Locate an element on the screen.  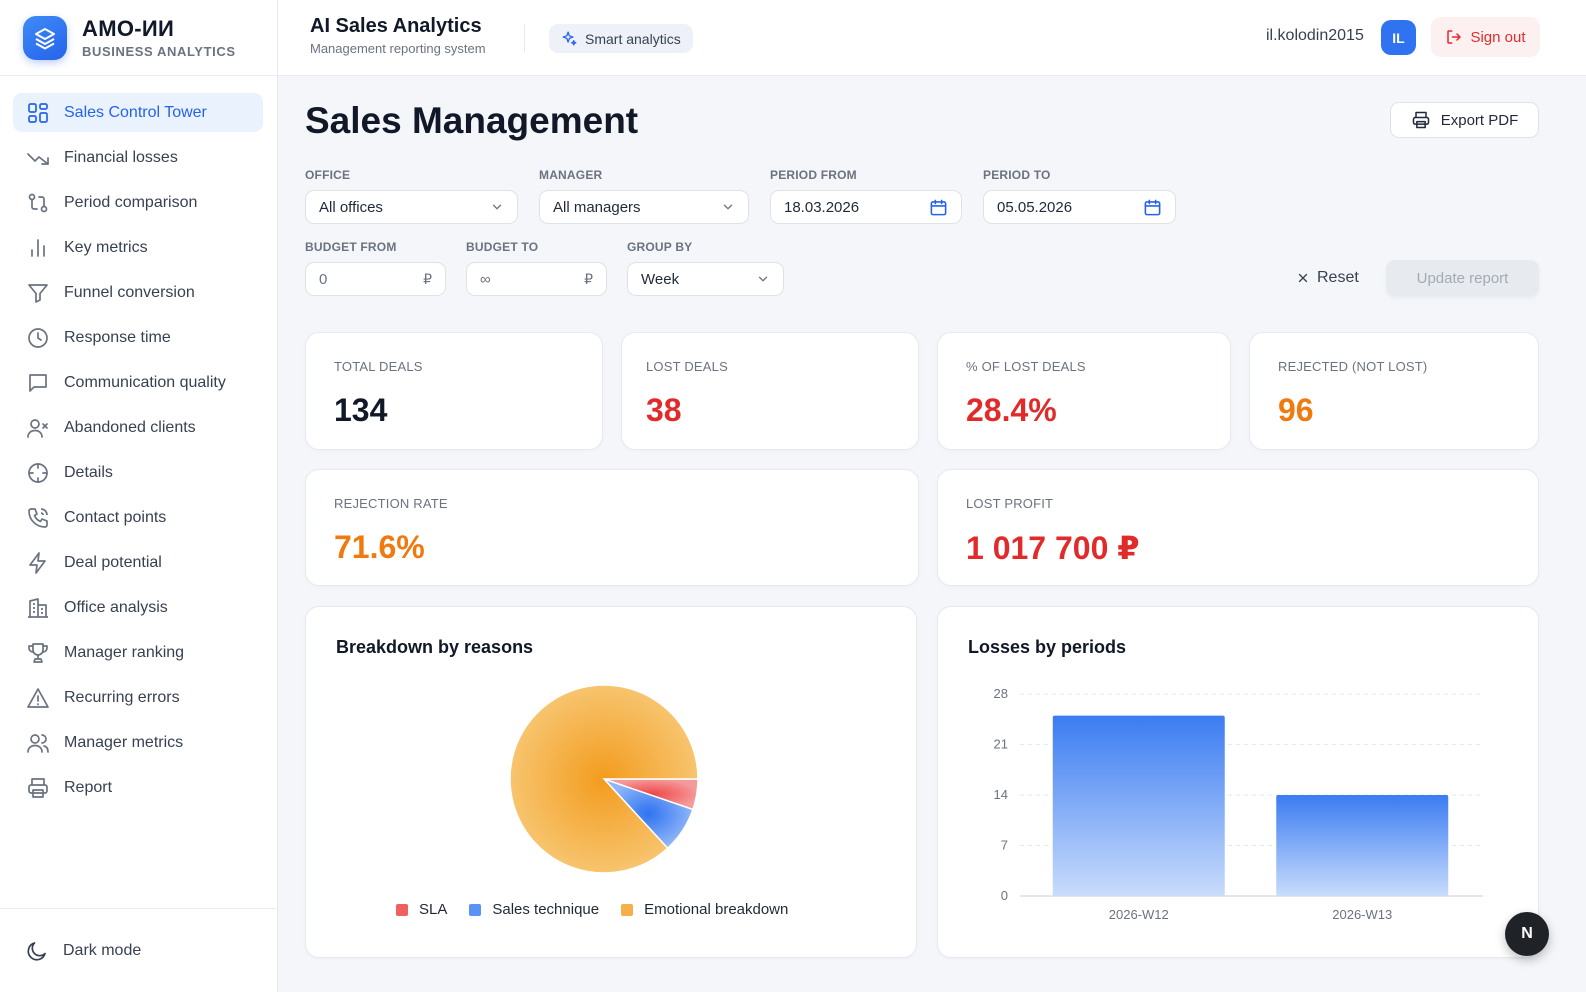
sidebar-item-key-metrics: Key metrics is located at coordinates (138, 247).